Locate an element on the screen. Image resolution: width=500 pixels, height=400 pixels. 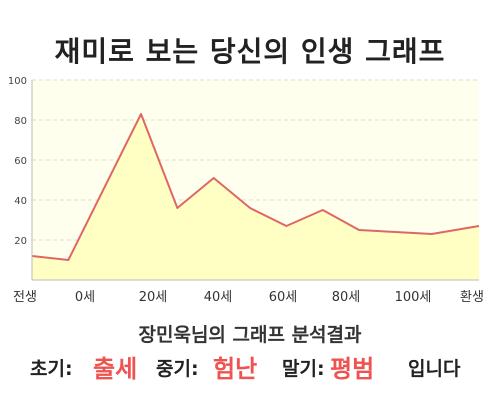
x-tick-label: 전생 is located at coordinates (25, 297).